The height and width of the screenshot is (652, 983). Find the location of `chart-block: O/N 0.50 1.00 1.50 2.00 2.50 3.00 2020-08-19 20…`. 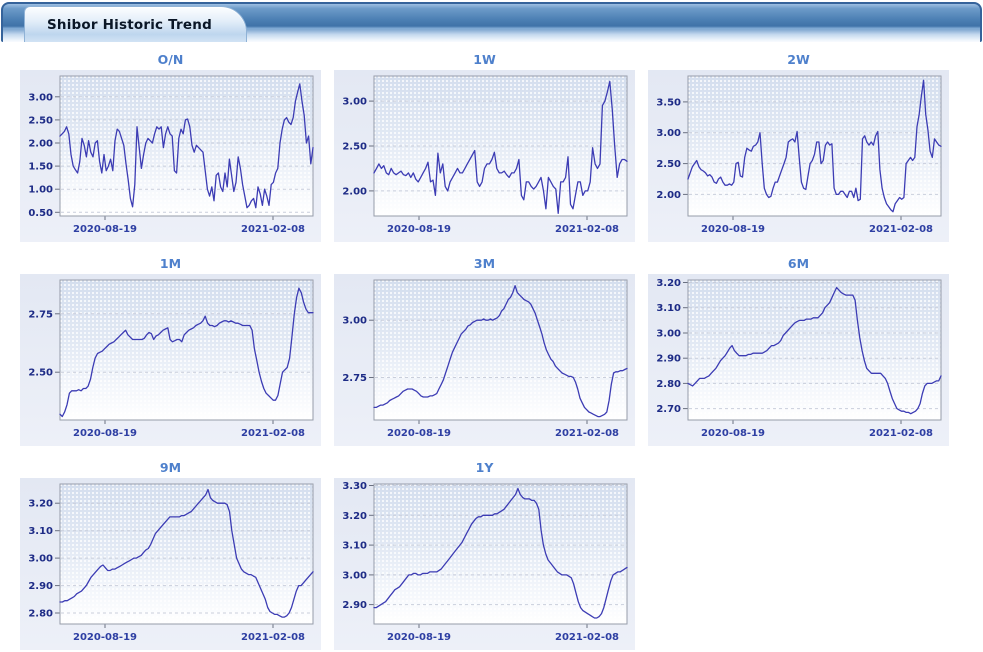

chart-block: O/N 0.50 1.00 1.50 2.00 2.50 3.00 2020-08-19 20… is located at coordinates (170, 147).